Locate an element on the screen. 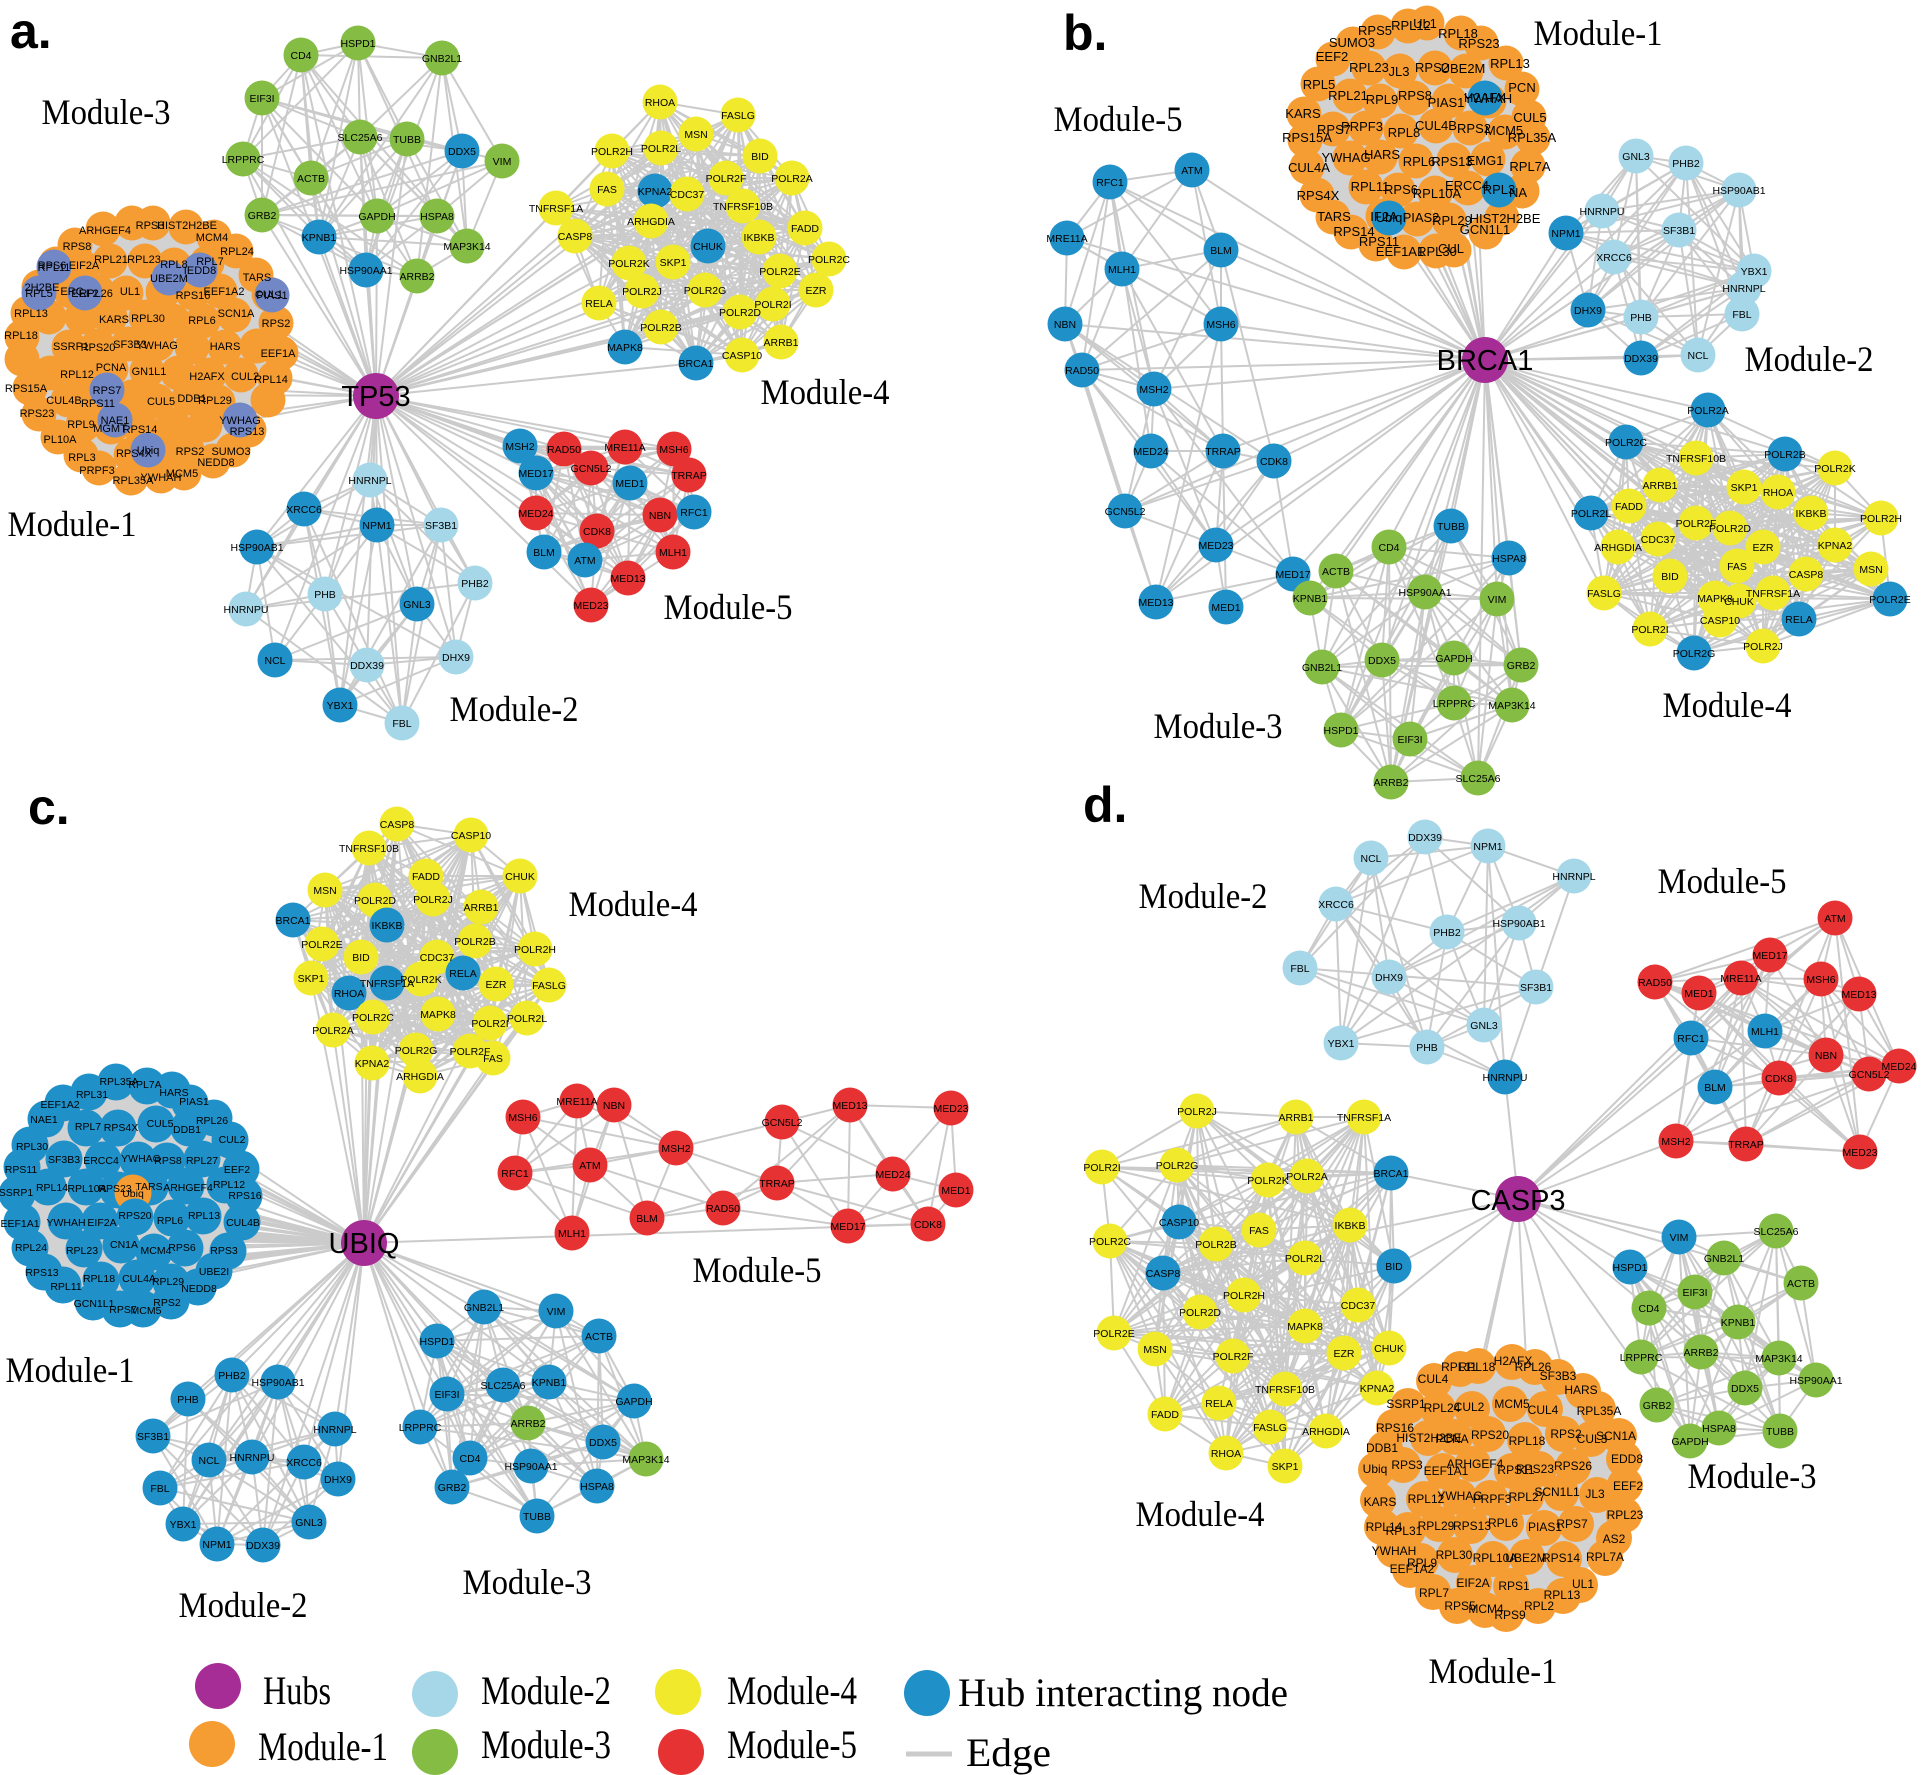 This screenshot has width=1923, height=1775. svg-text: PRPF3 is located at coordinates (1362, 126).